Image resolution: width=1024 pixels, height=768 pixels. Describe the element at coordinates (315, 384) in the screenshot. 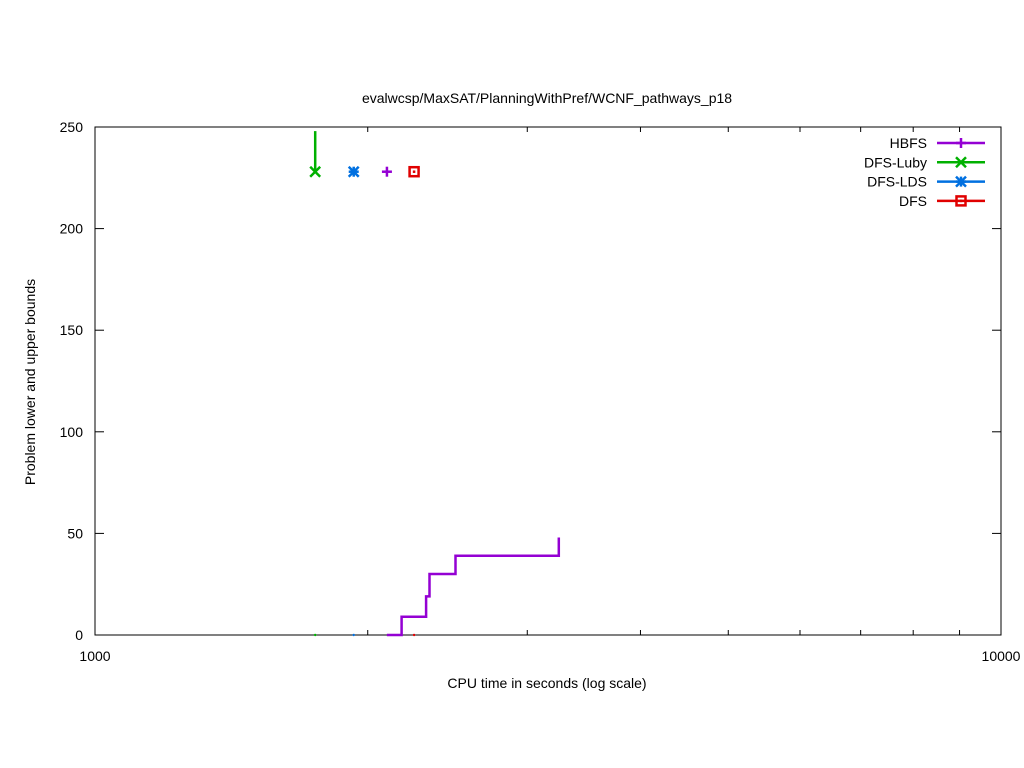

I see `series-dfs-luby` at that location.